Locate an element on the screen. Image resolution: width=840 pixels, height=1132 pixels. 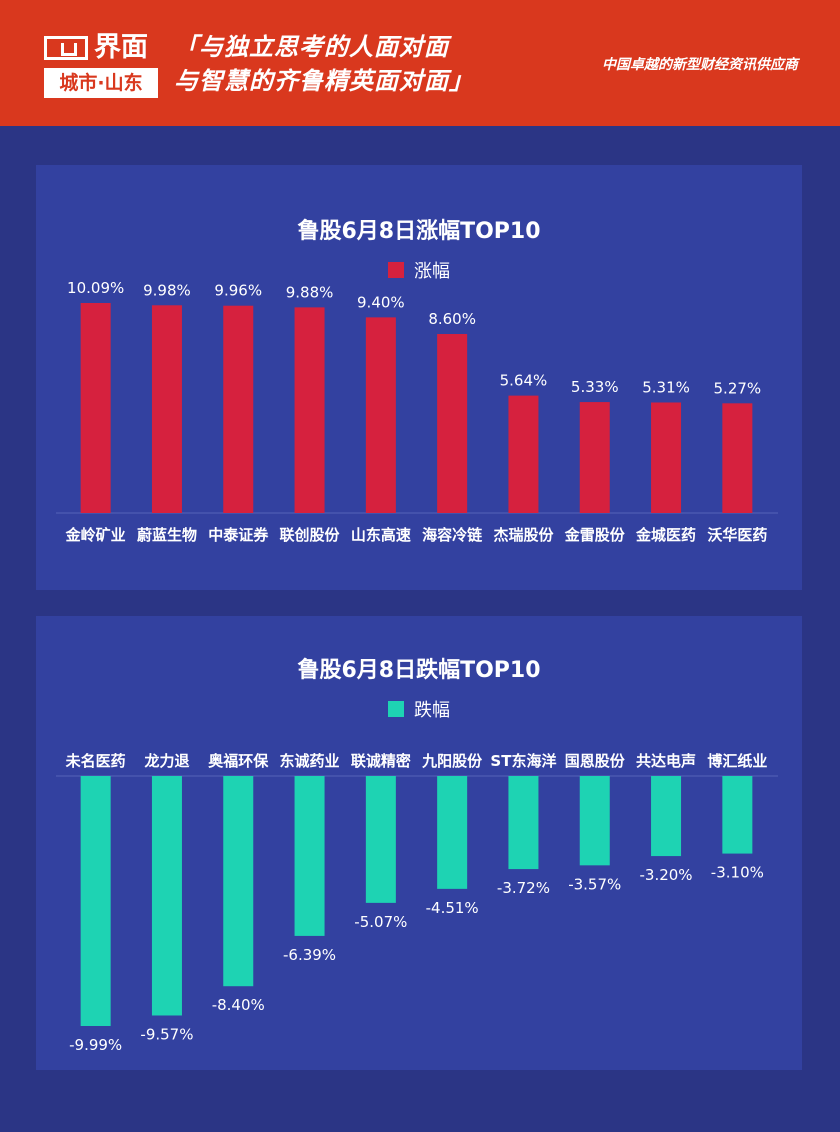
gainers-category-label: 山东高速 is located at coordinates (381, 535).